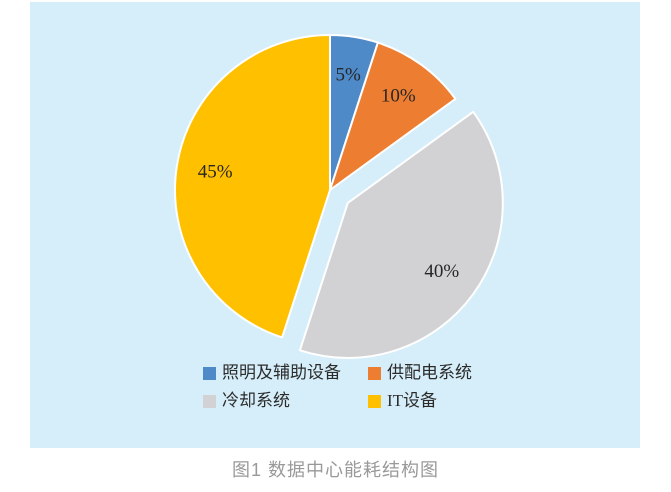 The image size is (671, 492). Describe the element at coordinates (209, 373) in the screenshot. I see `legend-swatch-lighting-aux` at that location.